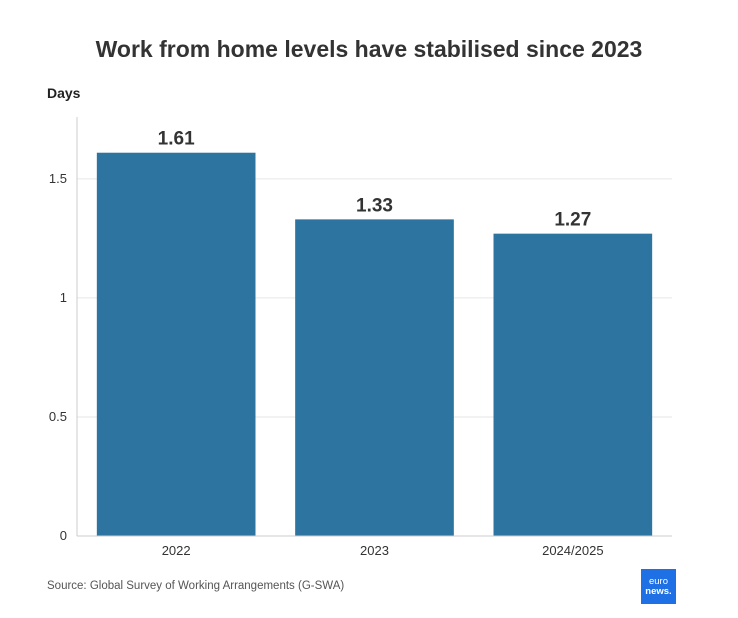  What do you see at coordinates (58, 178) in the screenshot?
I see `y-tick-label: 1.5` at bounding box center [58, 178].